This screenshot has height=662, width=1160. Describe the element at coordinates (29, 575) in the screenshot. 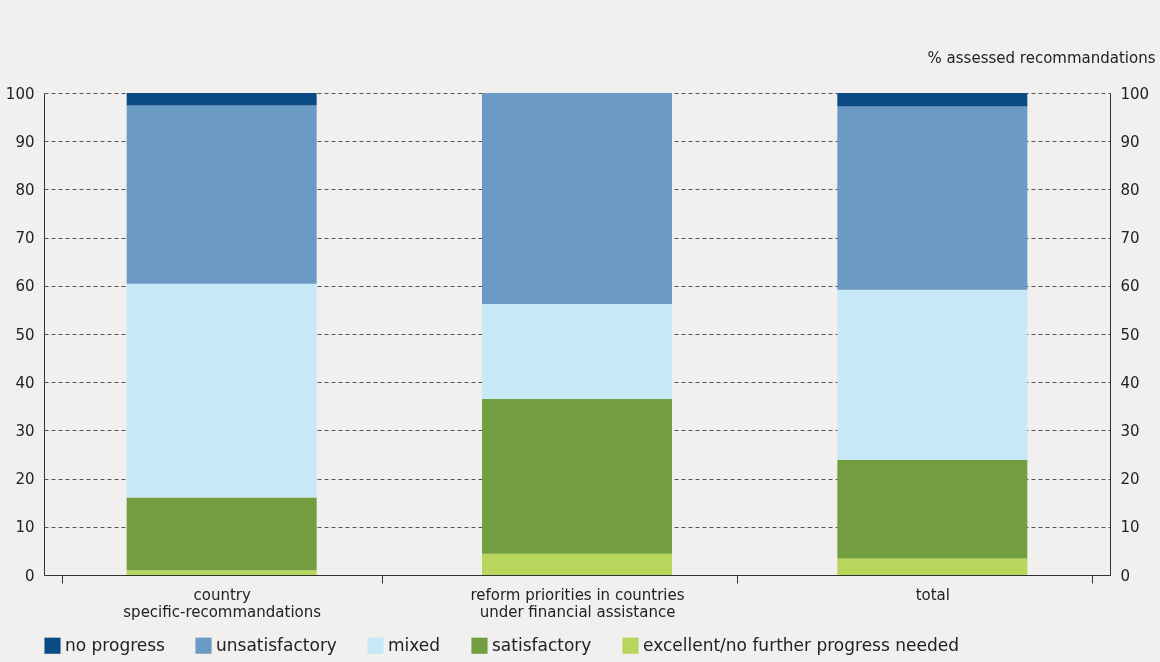

I see `y-tick-label: 0` at that location.